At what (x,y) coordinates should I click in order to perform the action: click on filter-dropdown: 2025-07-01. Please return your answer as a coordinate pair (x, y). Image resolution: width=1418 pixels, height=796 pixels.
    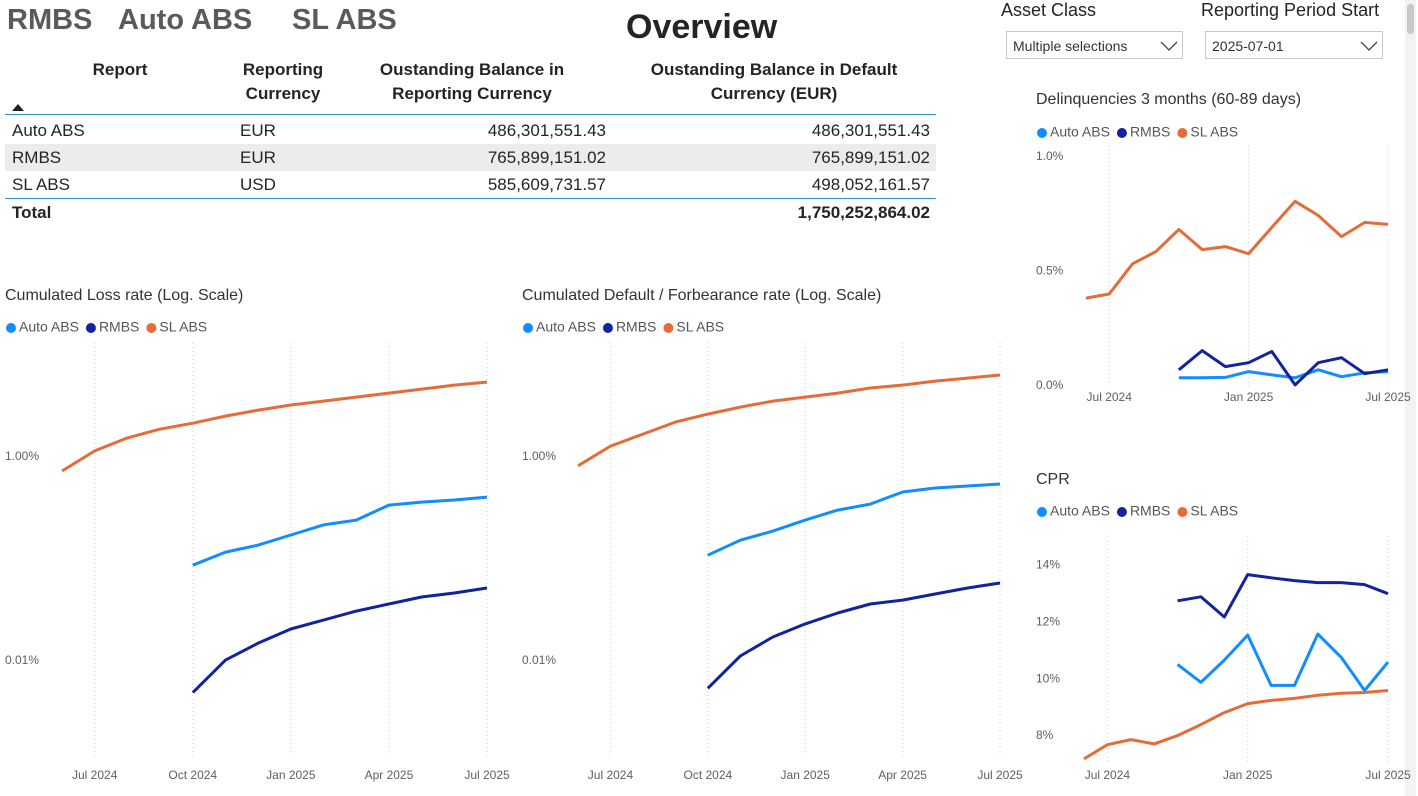
    Looking at the image, I should click on (1294, 45).